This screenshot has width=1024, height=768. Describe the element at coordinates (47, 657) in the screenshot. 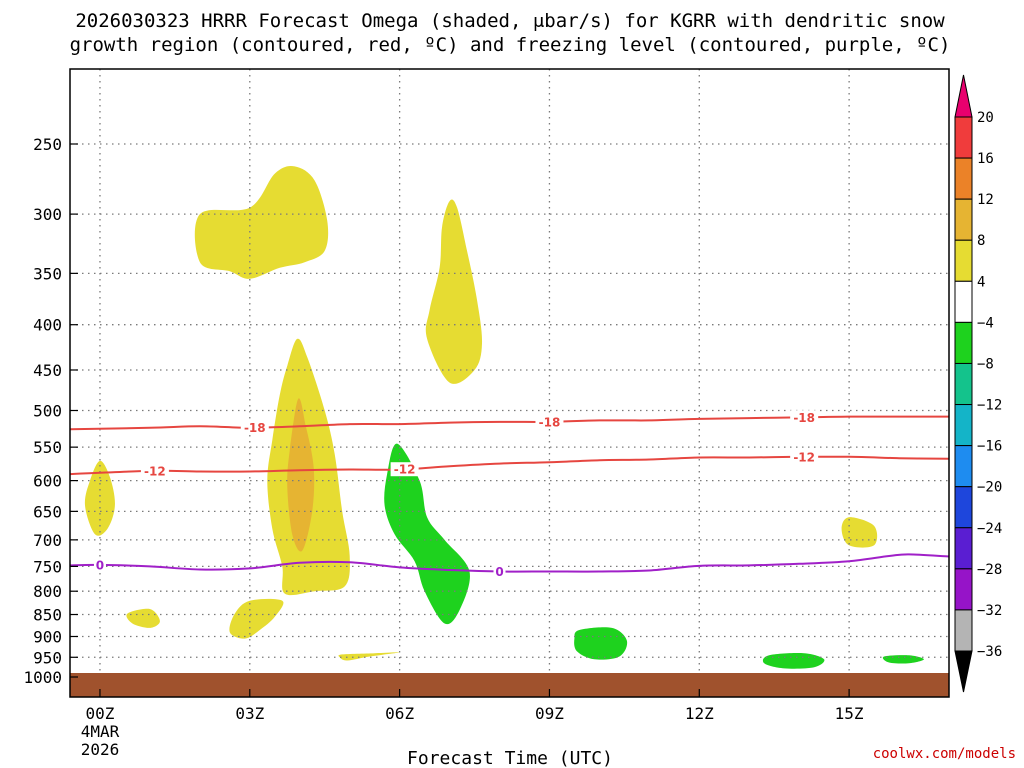

I see `y-tick-label: 950` at that location.